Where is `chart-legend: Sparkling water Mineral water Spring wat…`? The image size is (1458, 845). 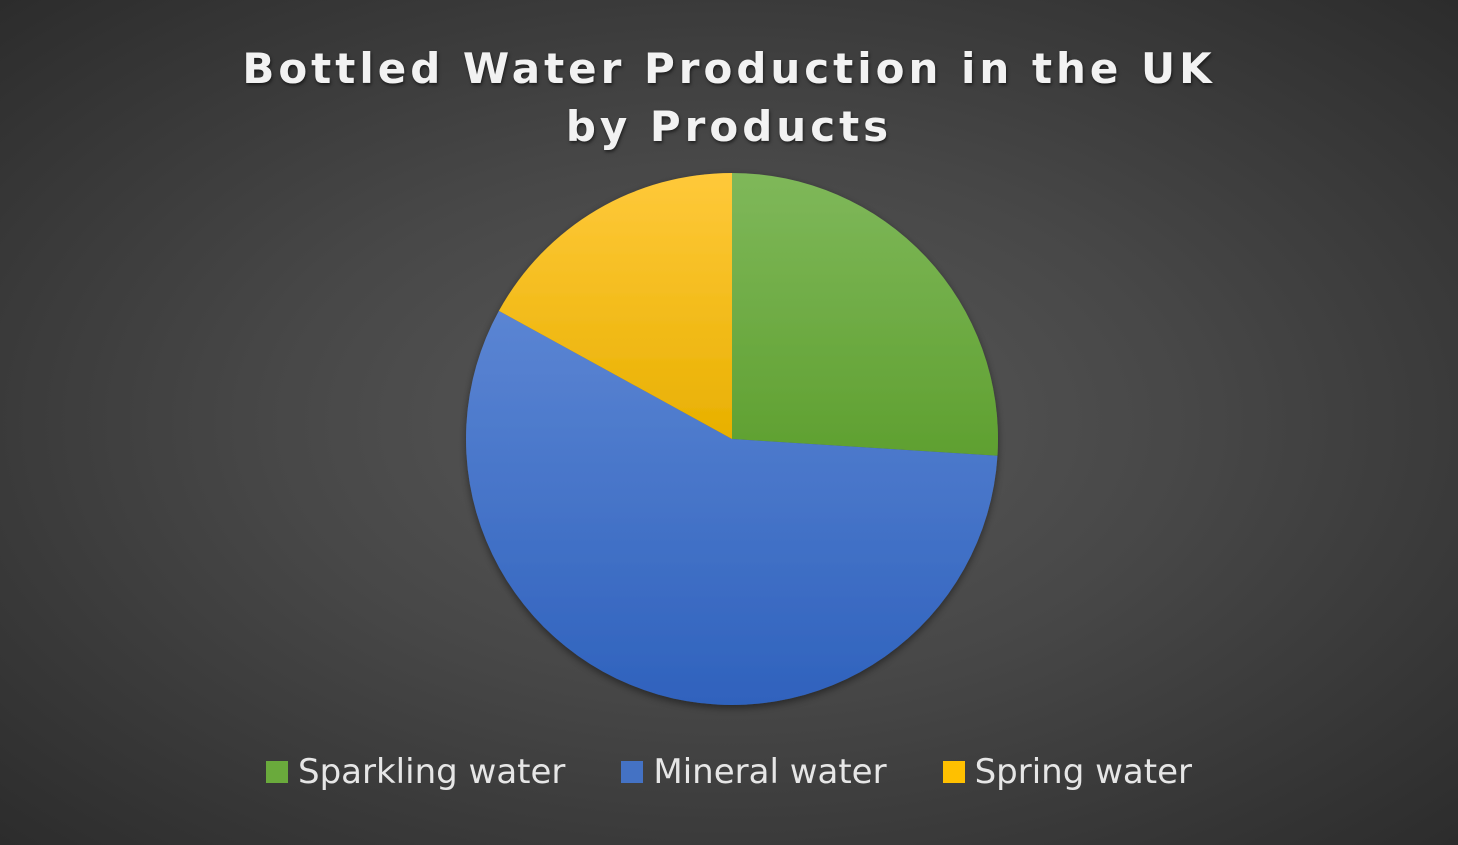 chart-legend: Sparkling water Mineral water Spring wat… is located at coordinates (729, 772).